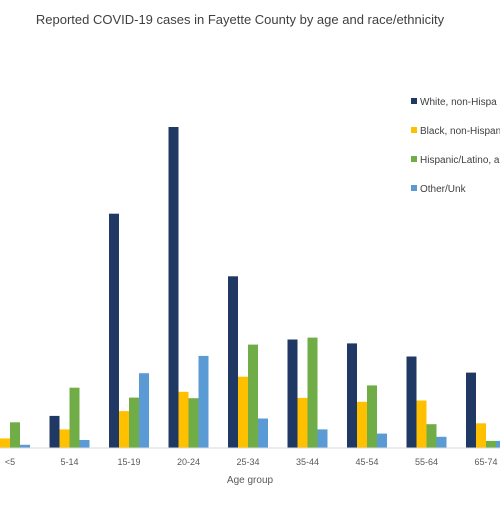  I want to click on x-tick-label: 20-24, so click(188, 462).